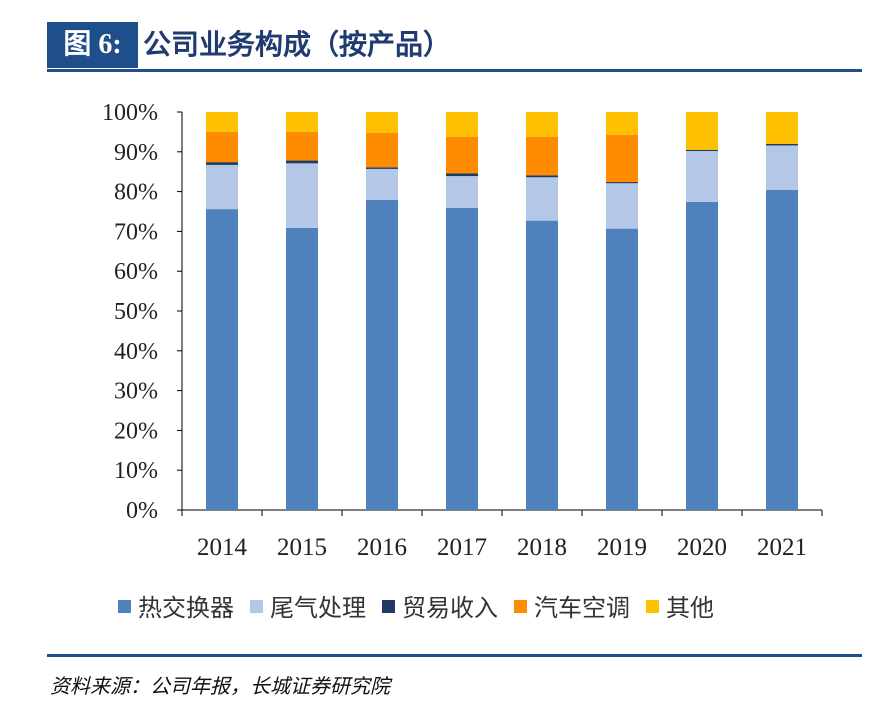 This screenshot has width=890, height=710. What do you see at coordinates (622, 547) in the screenshot?
I see `x-tick-label: 2019` at bounding box center [622, 547].